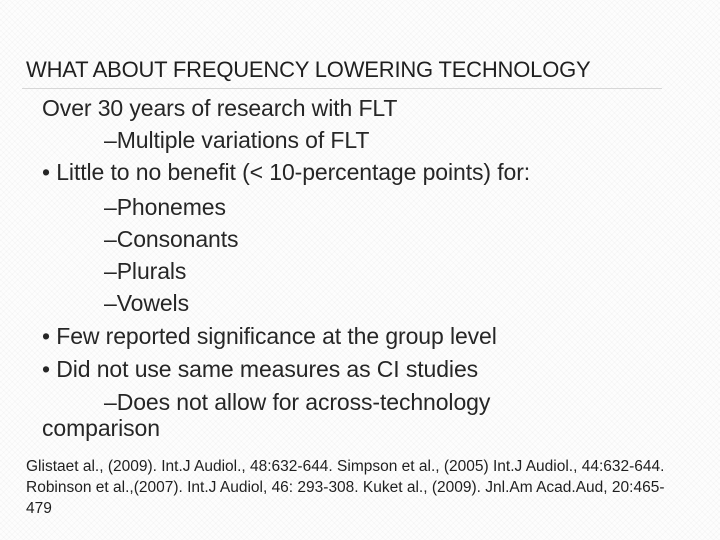 This screenshot has height=540, width=720. I want to click on body-line-comparison: comparison, so click(101, 428).